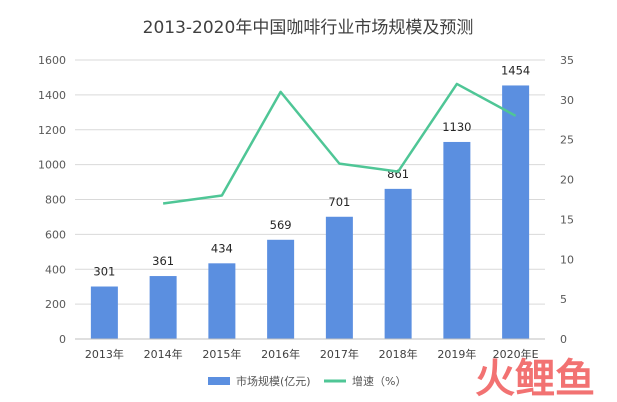 The height and width of the screenshot is (402, 617). Describe the element at coordinates (55, 269) in the screenshot. I see `y-tick-label: 400` at that location.